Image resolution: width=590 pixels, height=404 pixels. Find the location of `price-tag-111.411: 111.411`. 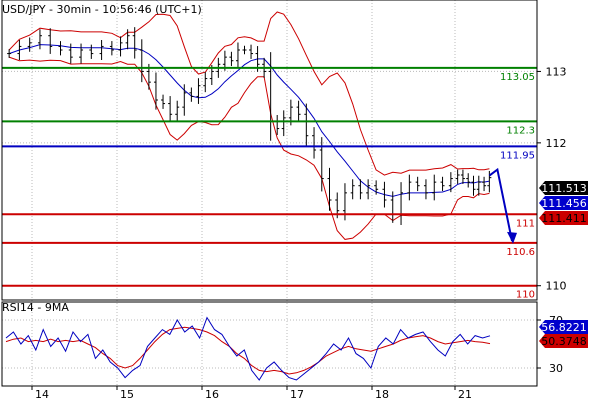

price-tag-111.411: 111.411 is located at coordinates (563, 218).